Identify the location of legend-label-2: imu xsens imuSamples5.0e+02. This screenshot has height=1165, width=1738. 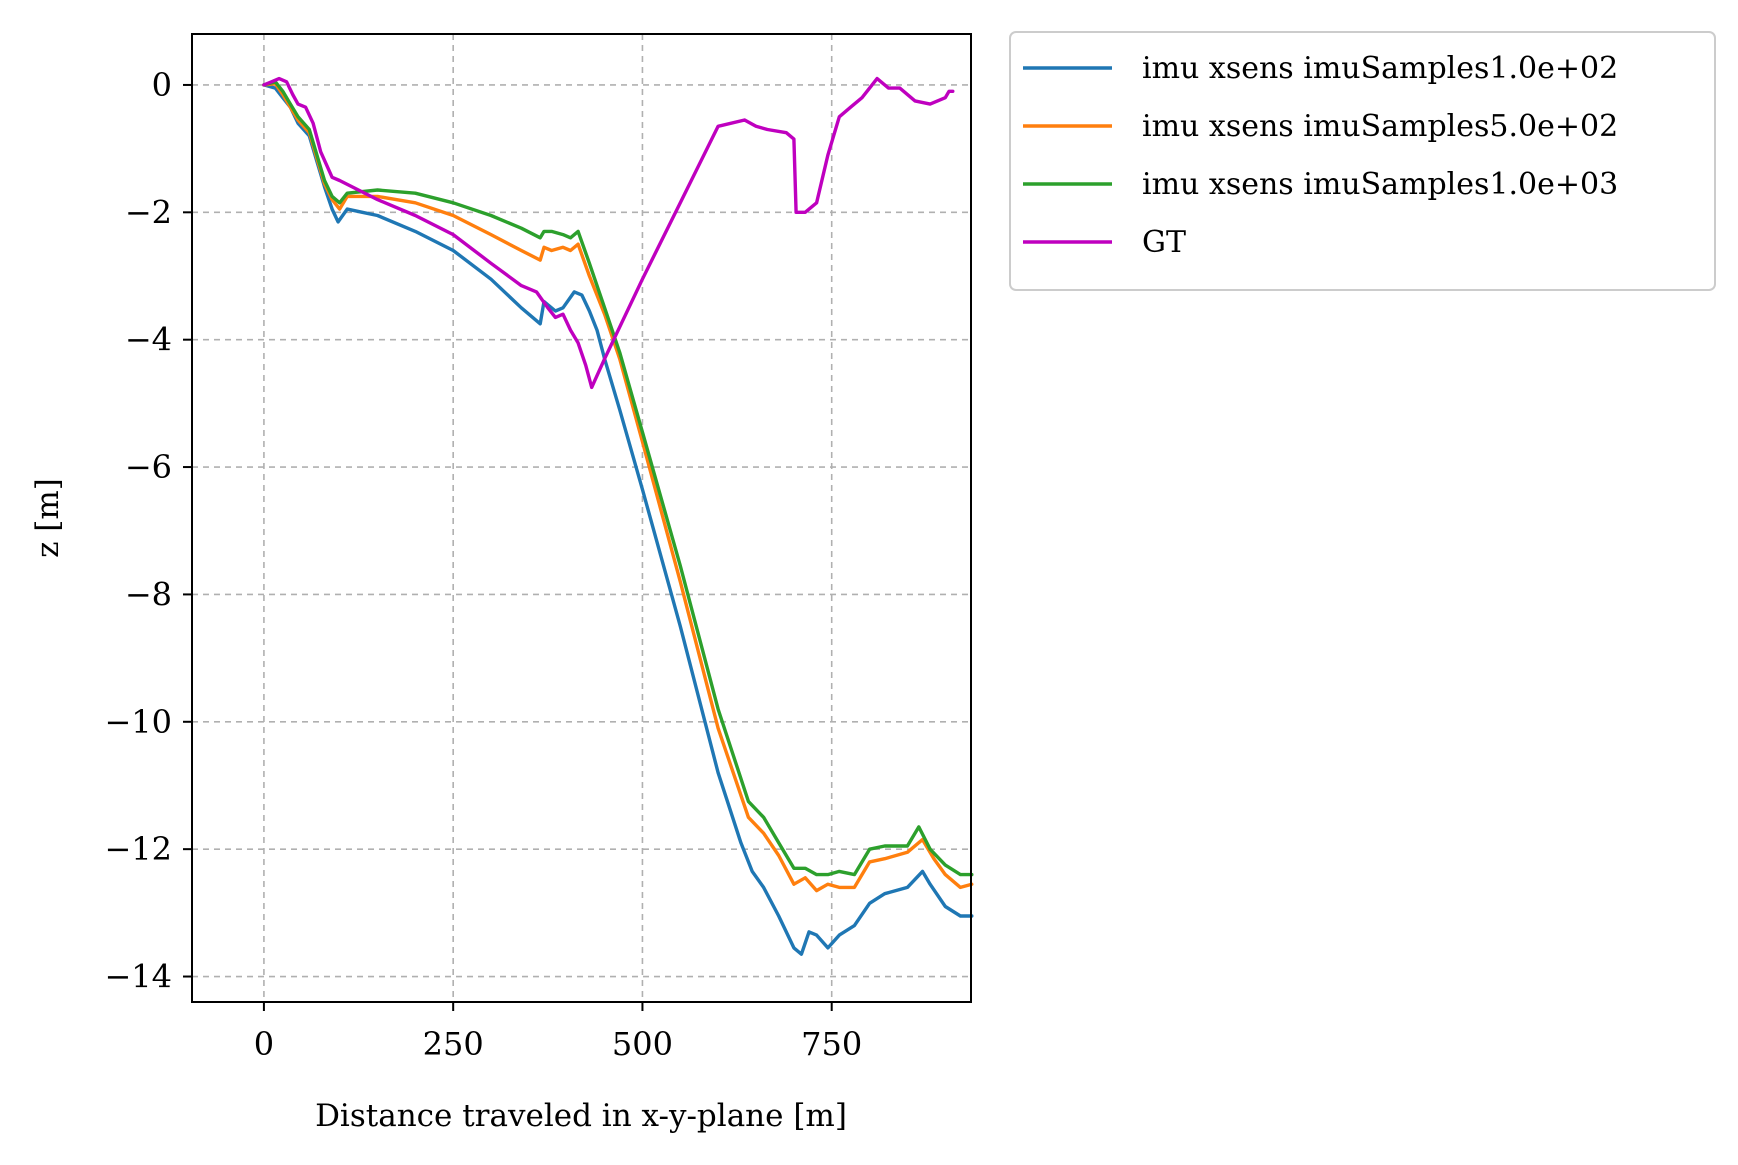
(1380, 126).